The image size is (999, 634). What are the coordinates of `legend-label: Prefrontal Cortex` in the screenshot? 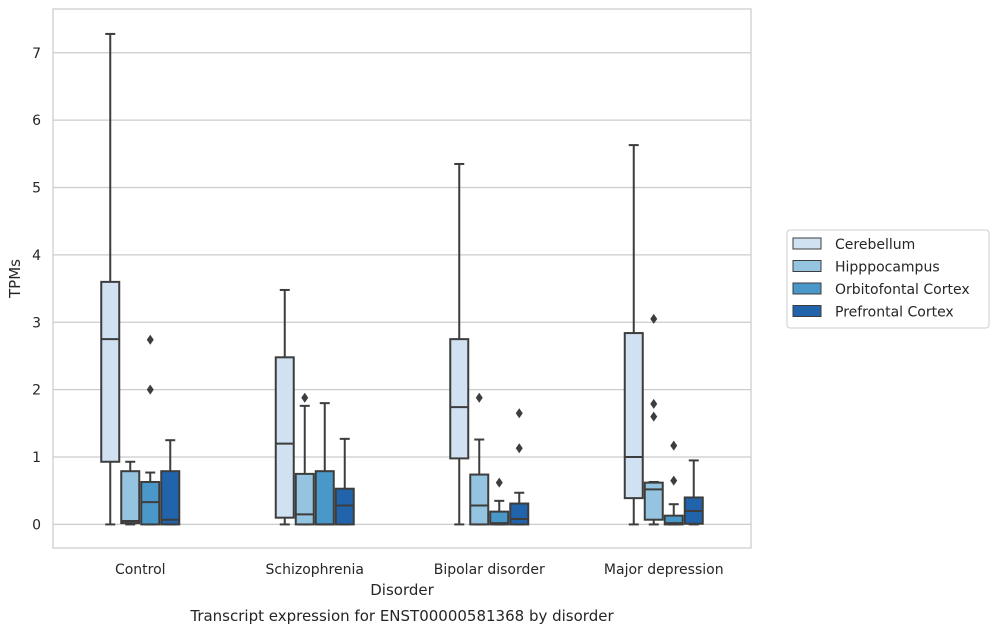 It's located at (894, 313).